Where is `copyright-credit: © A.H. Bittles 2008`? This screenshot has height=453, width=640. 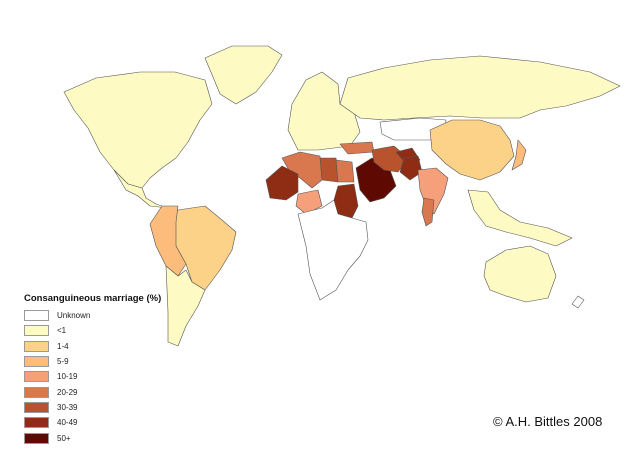 copyright-credit: © A.H. Bittles 2008 is located at coordinates (548, 421).